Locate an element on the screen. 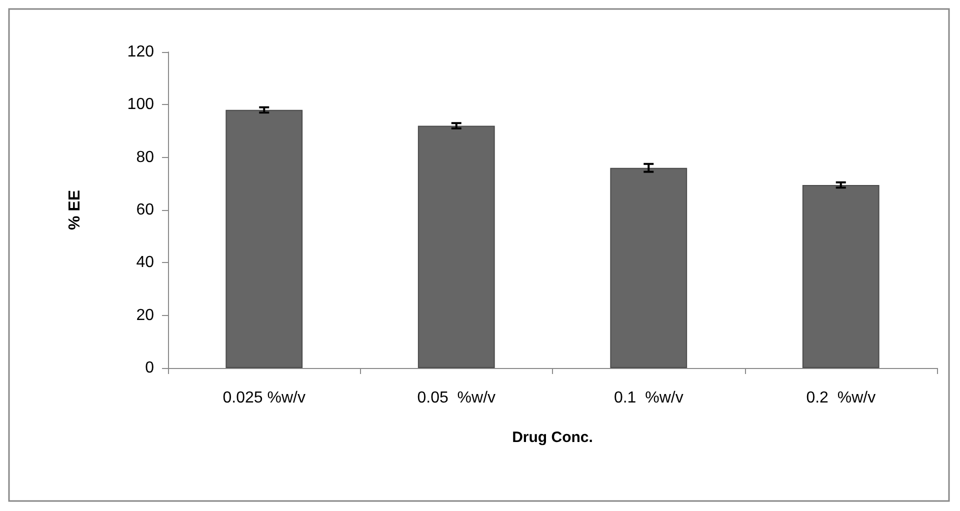 This screenshot has width=960, height=511. y-tick-label: 20 is located at coordinates (145, 315).